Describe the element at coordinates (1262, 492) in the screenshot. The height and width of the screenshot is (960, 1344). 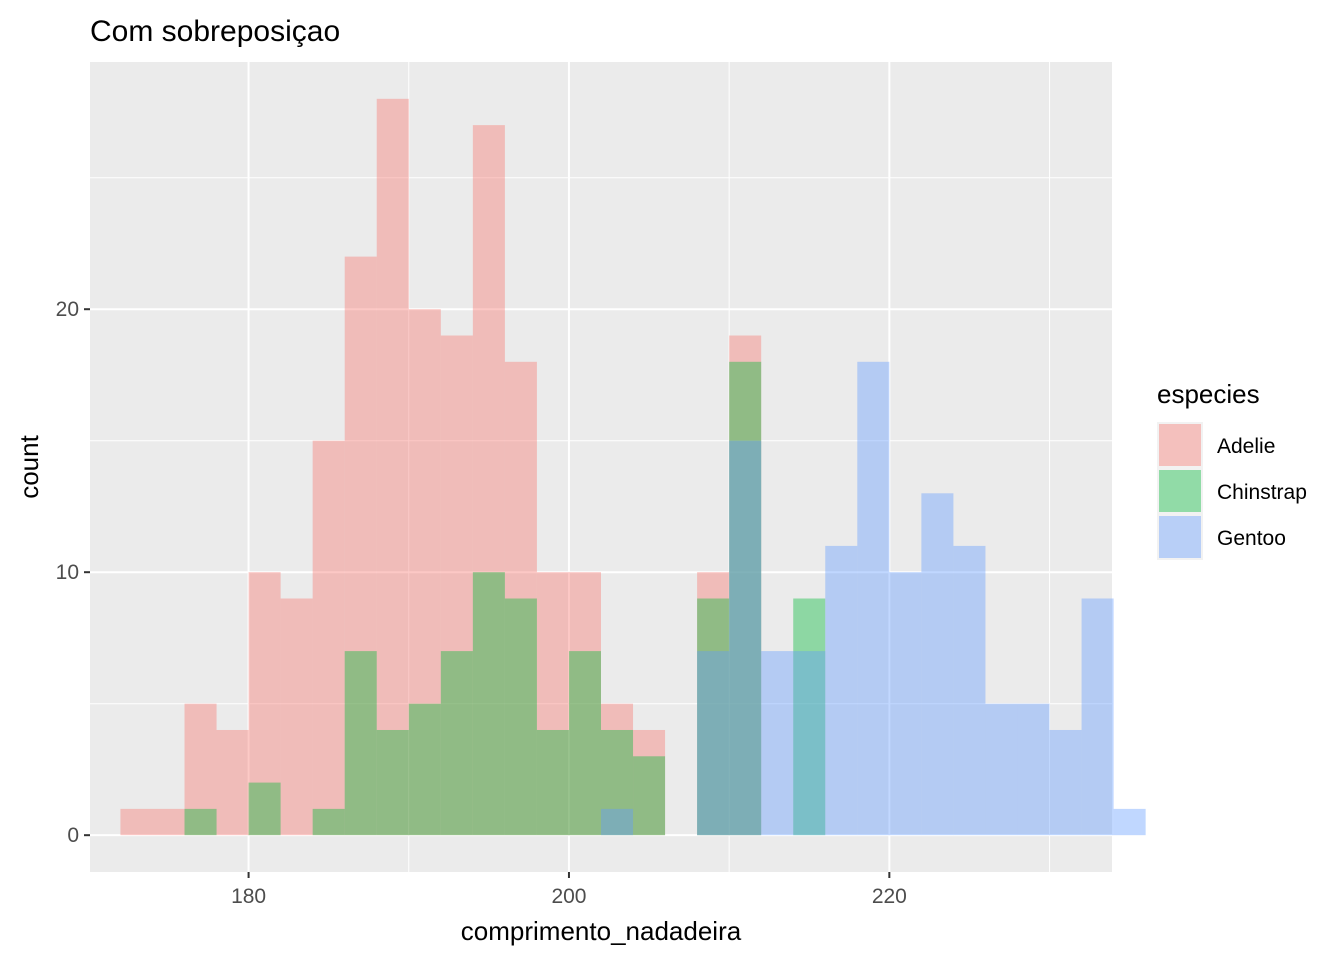
I see `legend-label-chinstrap: Chinstrap` at that location.